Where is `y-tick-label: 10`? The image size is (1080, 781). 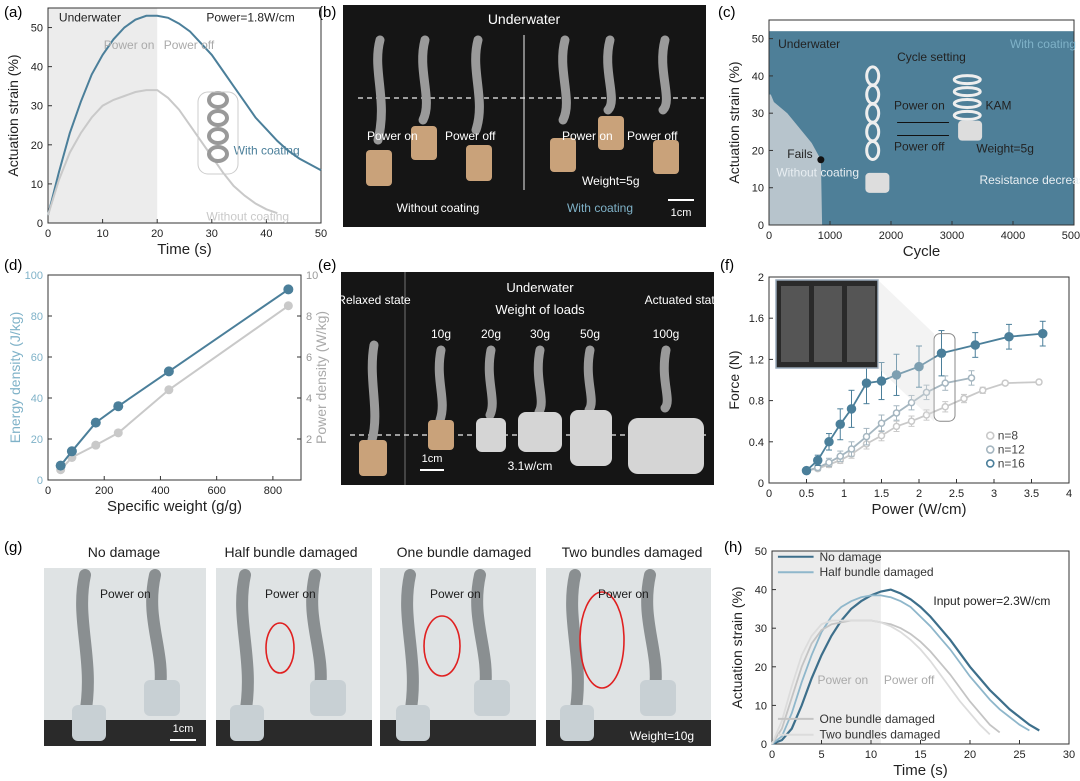 y-tick-label: 10 is located at coordinates (758, 189).